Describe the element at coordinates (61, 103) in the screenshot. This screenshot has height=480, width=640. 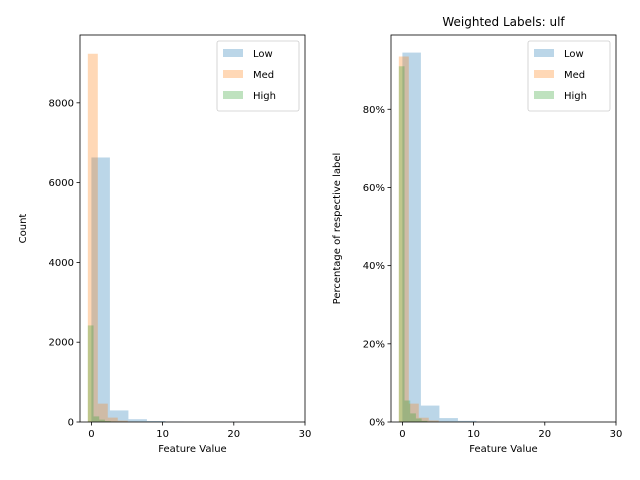
I see `y-tick-label: 8000` at that location.